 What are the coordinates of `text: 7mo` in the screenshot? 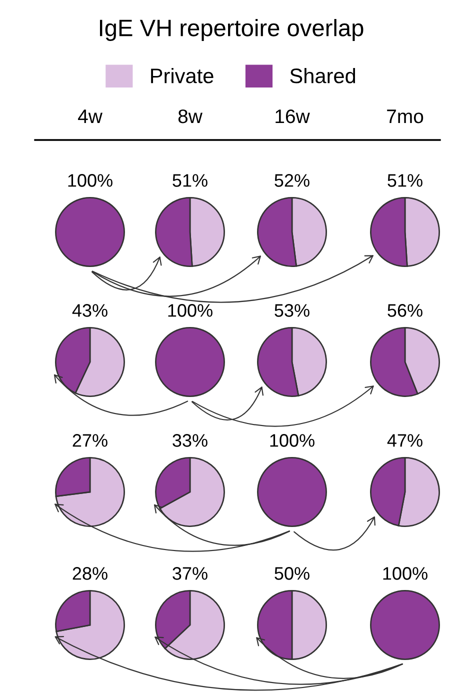 It's located at (405, 117).